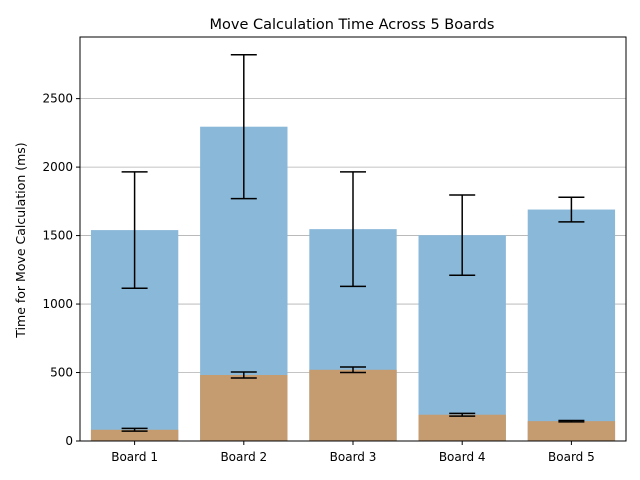  Describe the element at coordinates (352, 25) in the screenshot. I see `chart-title: Move Calculation Time Across 5 Boards` at that location.